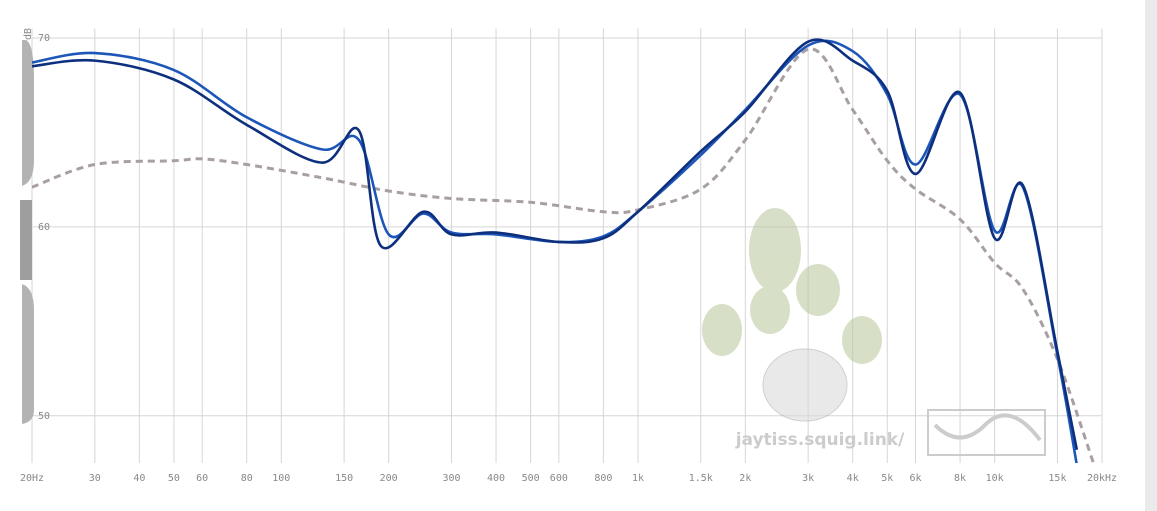 The image size is (1157, 511). What do you see at coordinates (451, 478) in the screenshot?
I see `x-tick-label: 300` at bounding box center [451, 478].